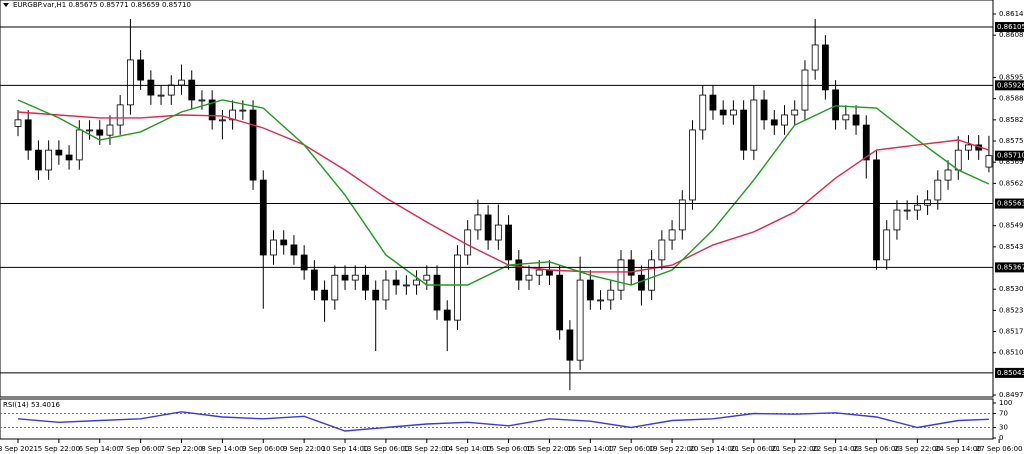 The width and height of the screenshot is (1024, 454). I want to click on y-tick-label: 0.85105, so click(1011, 353).